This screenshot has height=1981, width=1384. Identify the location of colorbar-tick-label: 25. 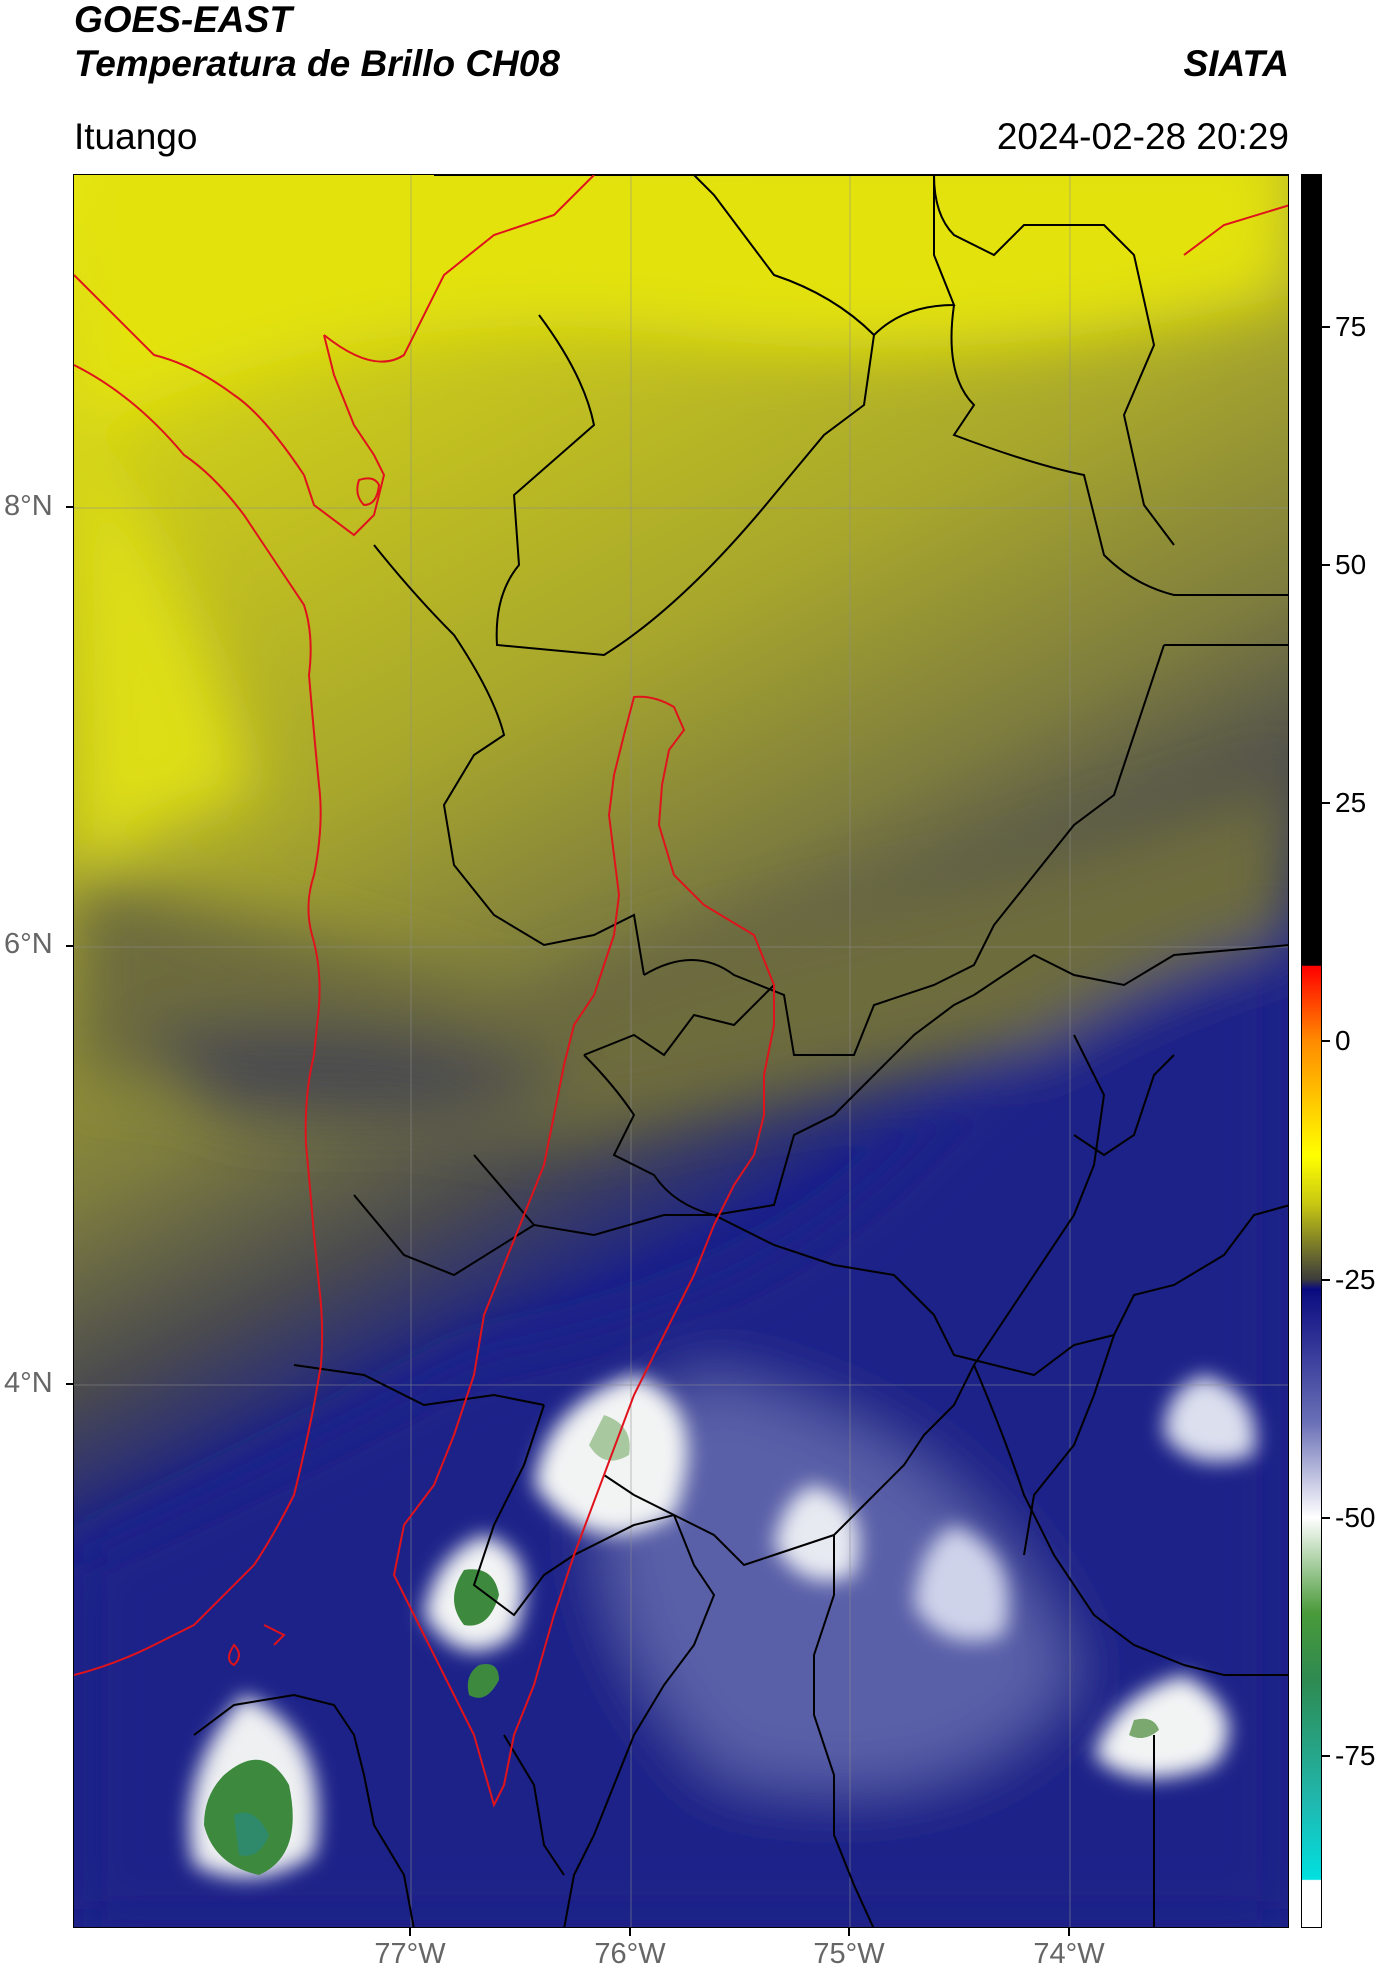
(1351, 803).